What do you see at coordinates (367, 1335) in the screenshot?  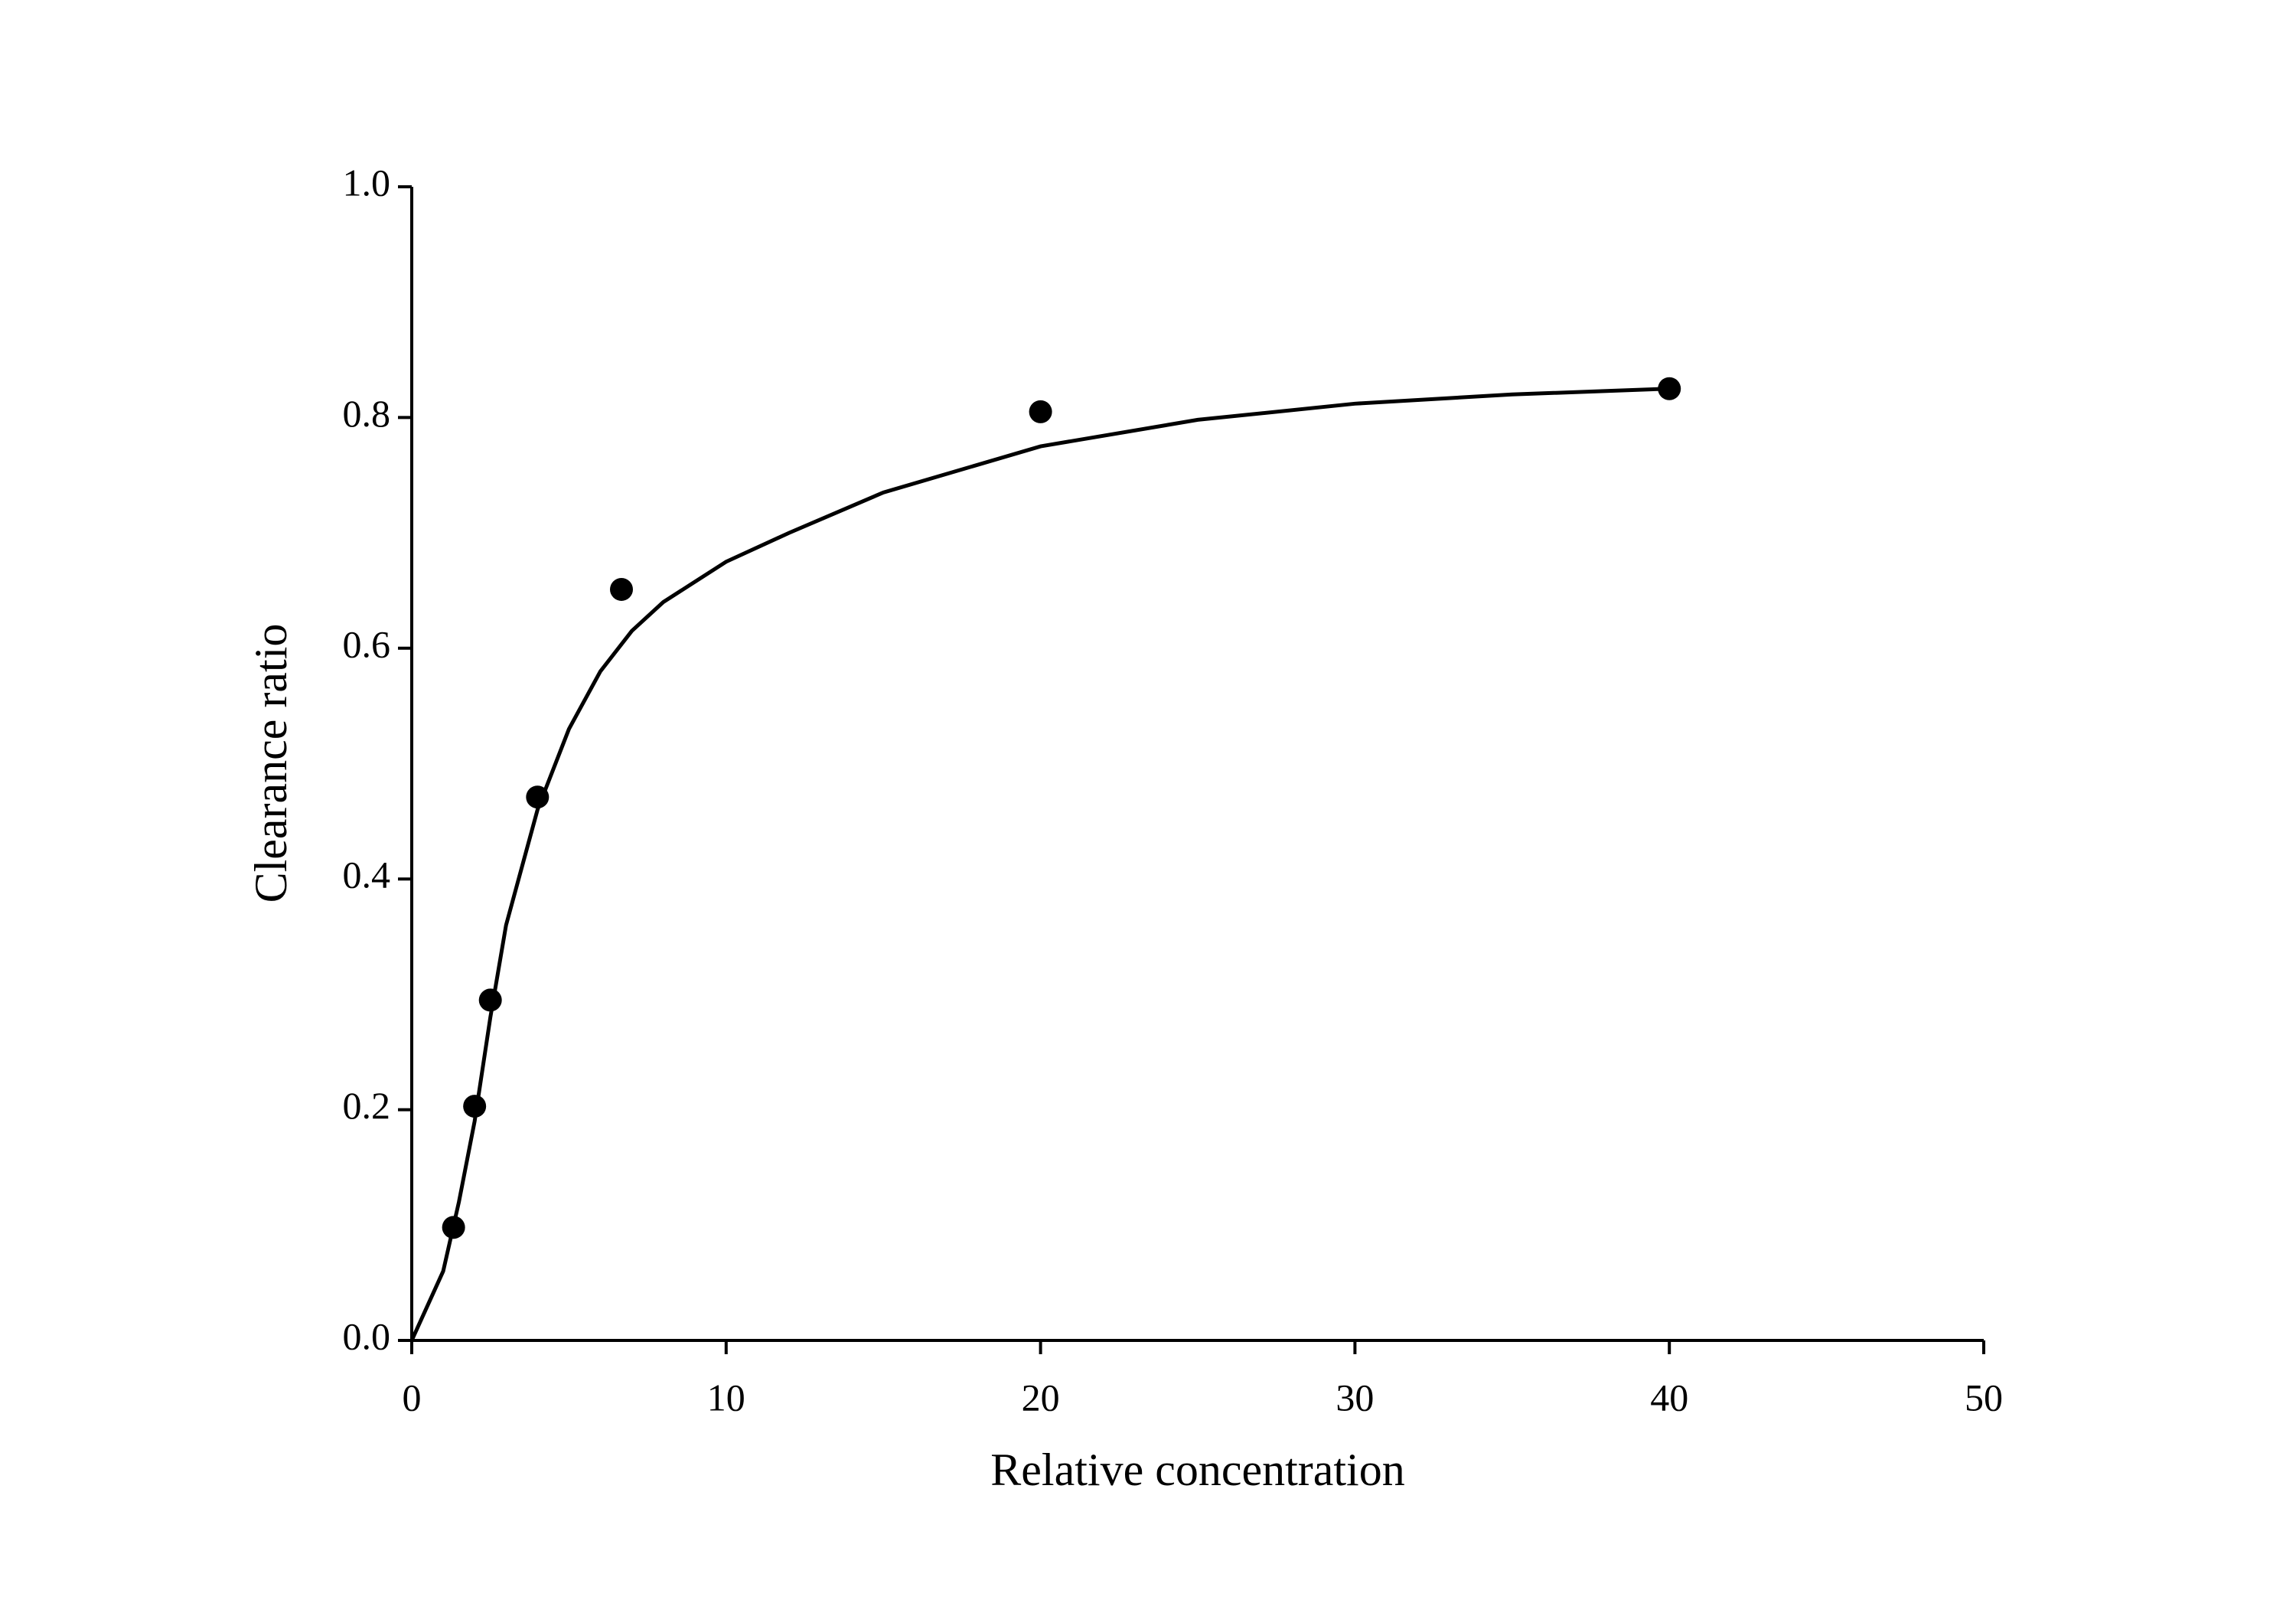 I see `y-tick-label: 0.0` at bounding box center [367, 1335].